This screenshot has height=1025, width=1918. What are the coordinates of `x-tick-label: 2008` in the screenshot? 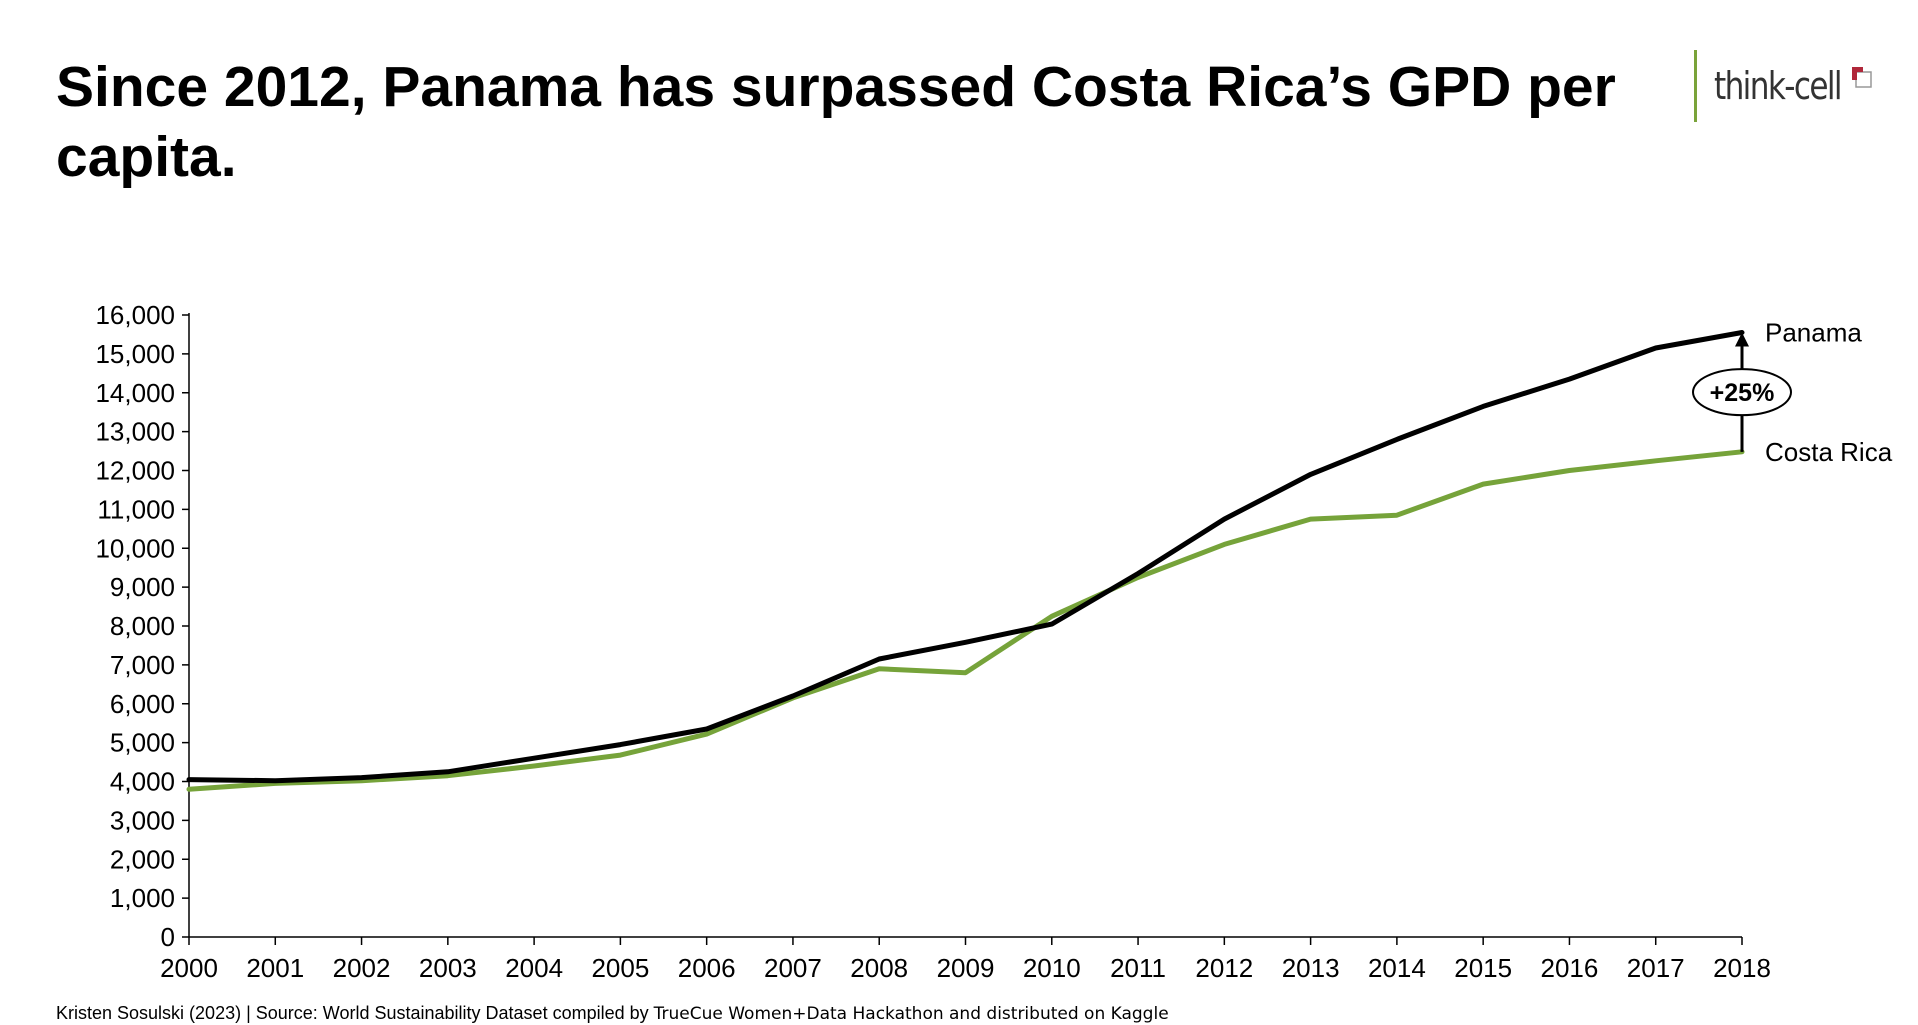 It's located at (879, 968).